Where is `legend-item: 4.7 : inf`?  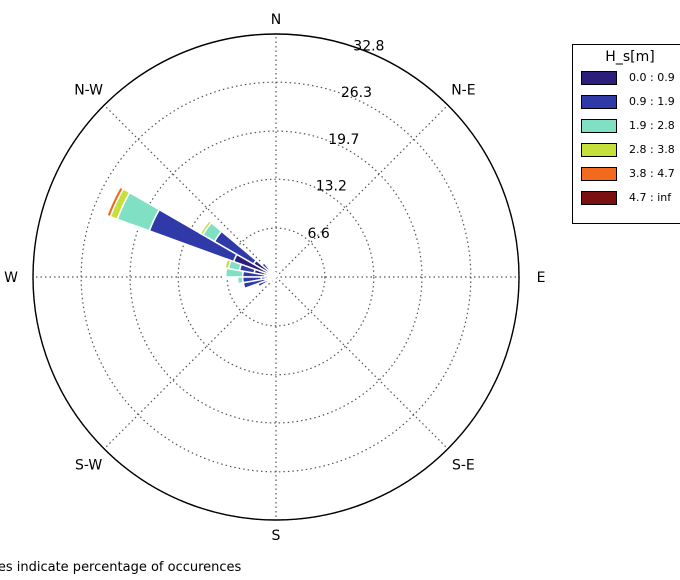 legend-item: 4.7 : inf is located at coordinates (626, 198).